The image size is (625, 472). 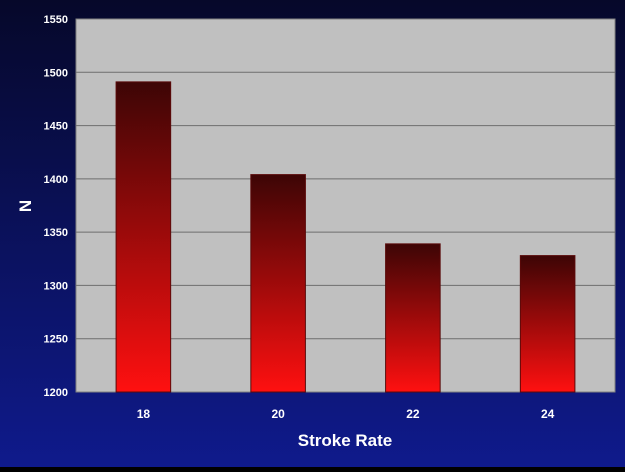 I want to click on x-tick-label: 18, so click(x=144, y=414).